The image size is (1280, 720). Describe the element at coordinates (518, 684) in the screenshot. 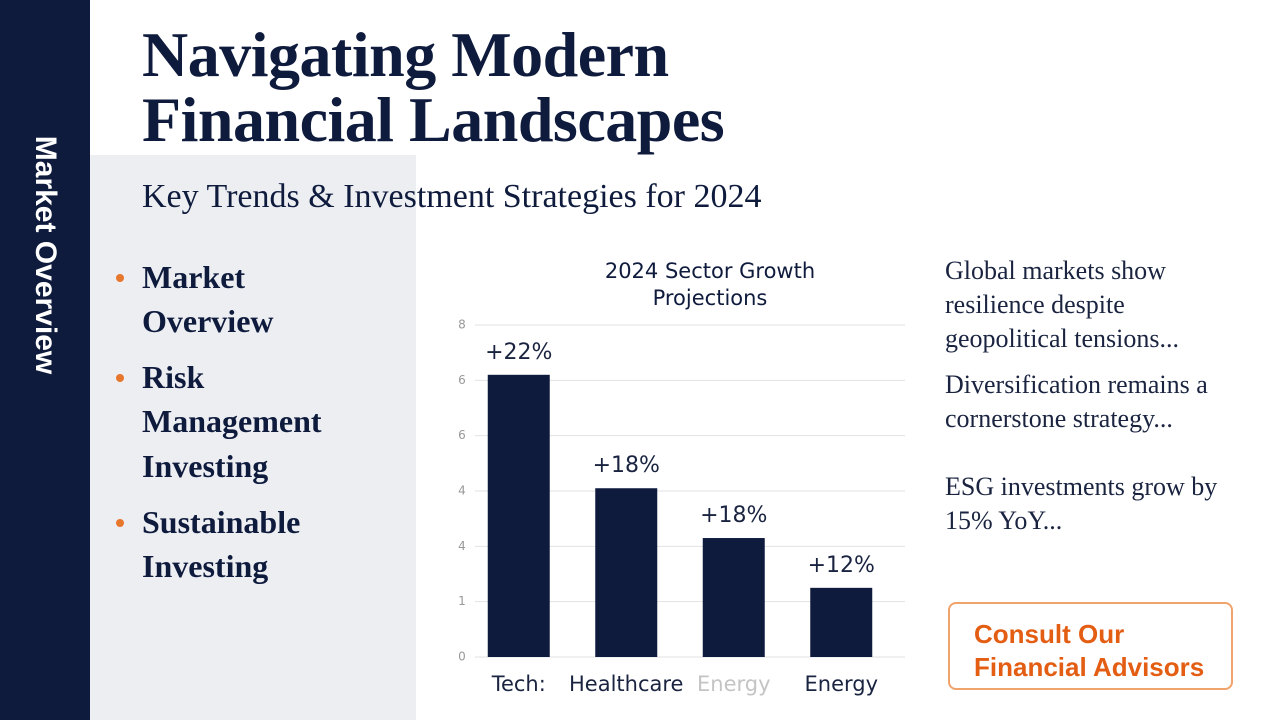

I see `x-tick-label: Tech:` at that location.